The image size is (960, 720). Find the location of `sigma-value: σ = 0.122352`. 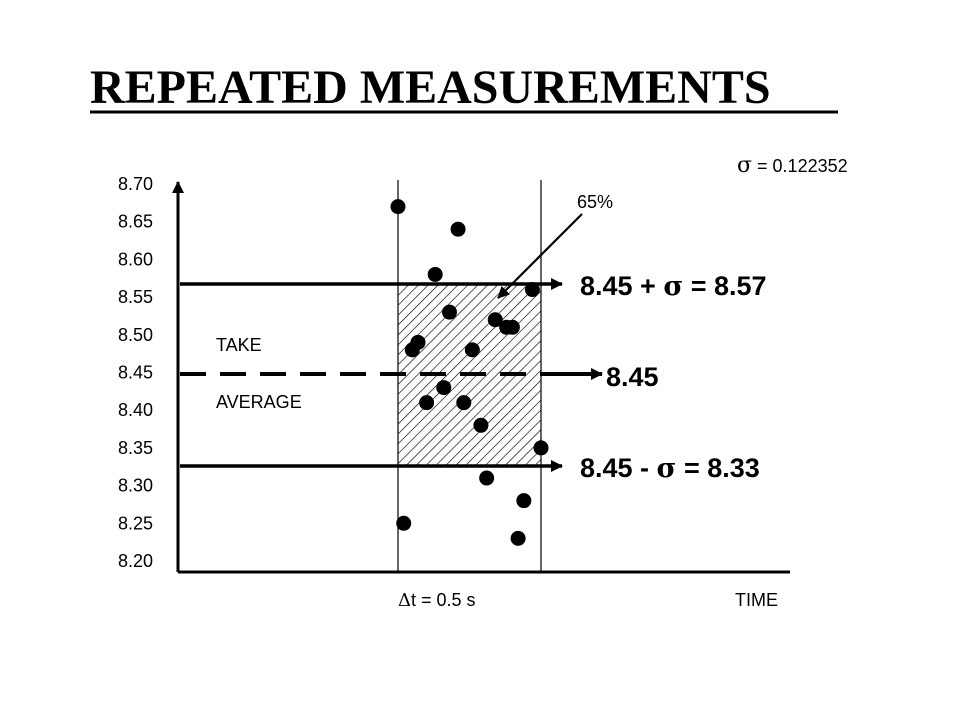

sigma-value: σ = 0.122352 is located at coordinates (792, 165).